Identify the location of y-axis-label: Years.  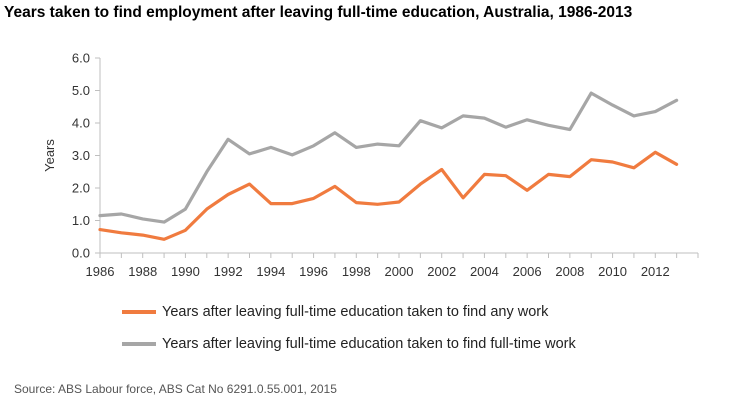
(49, 155).